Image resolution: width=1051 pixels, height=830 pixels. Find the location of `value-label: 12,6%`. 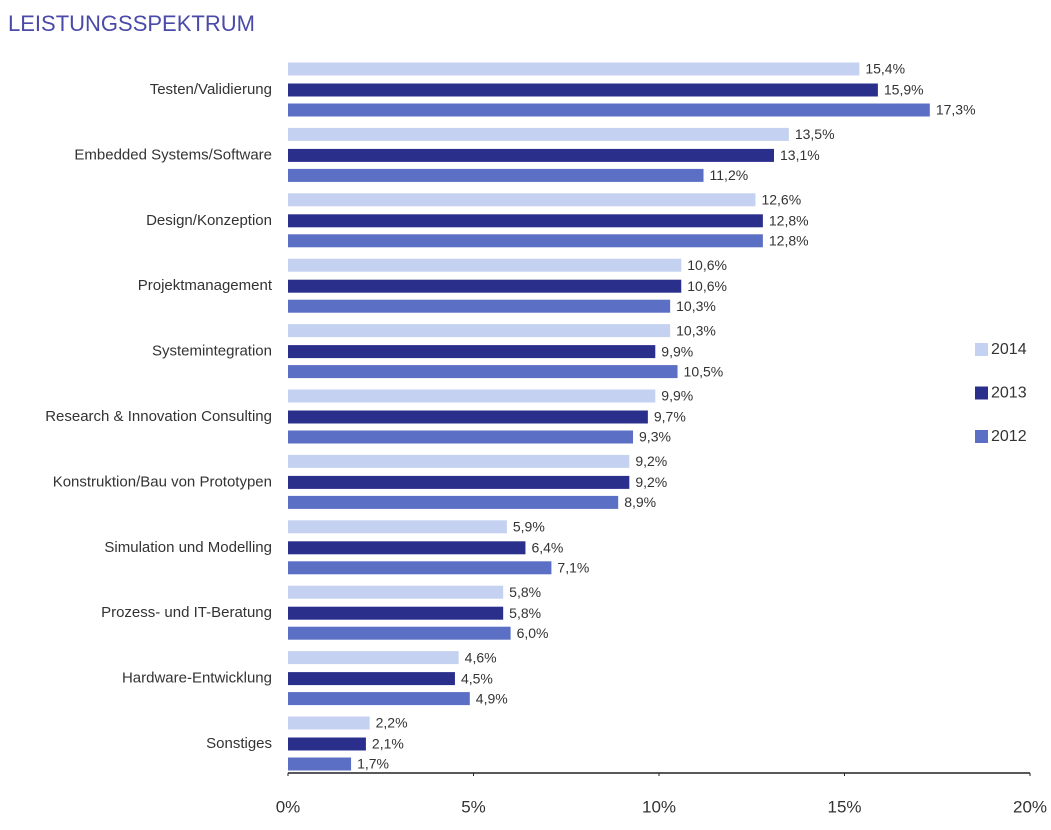

value-label: 12,6% is located at coordinates (781, 200).